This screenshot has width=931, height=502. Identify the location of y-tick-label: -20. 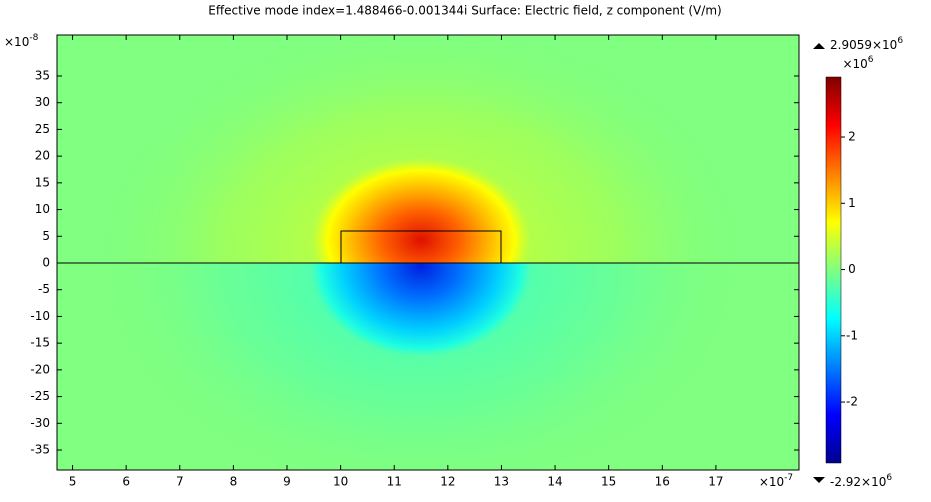
(40, 369).